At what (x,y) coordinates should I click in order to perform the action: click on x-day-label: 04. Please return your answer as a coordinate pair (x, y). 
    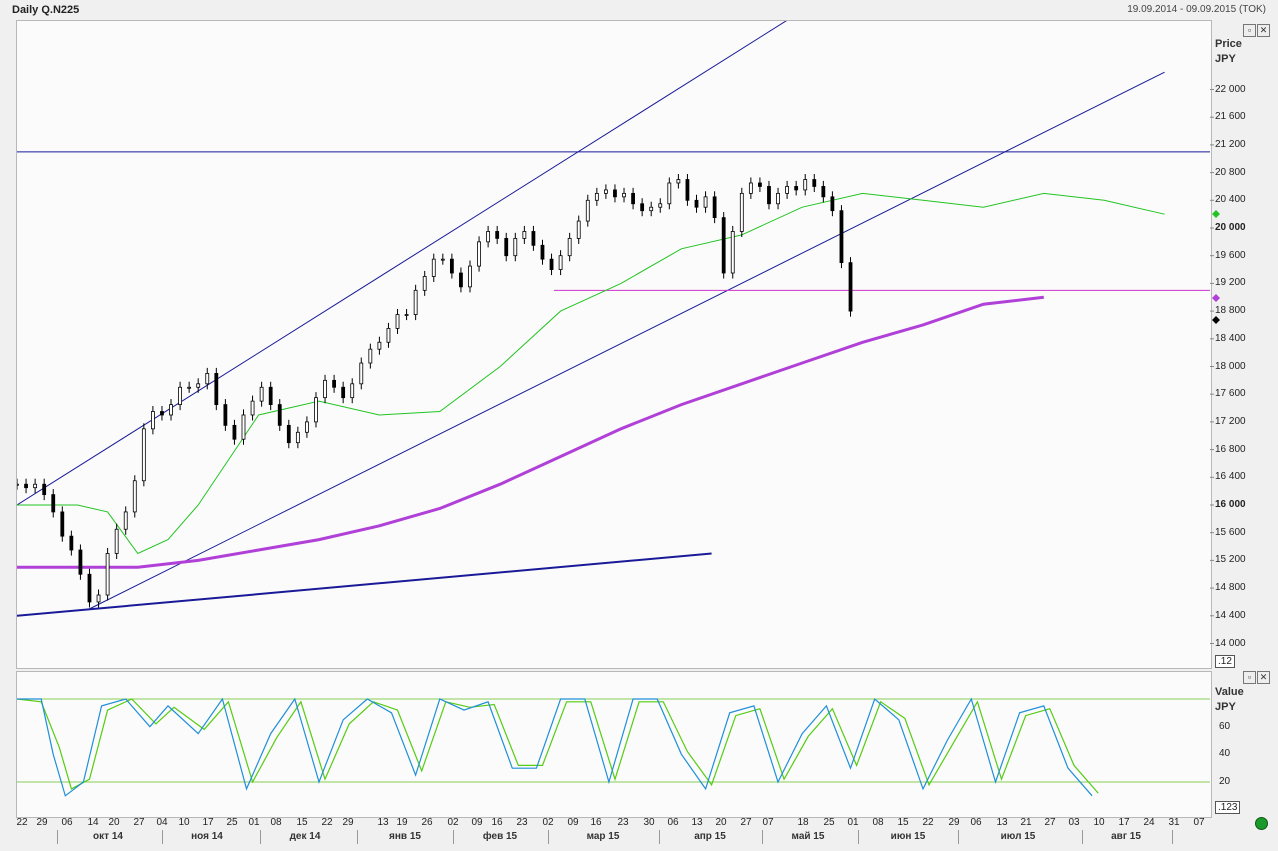
    Looking at the image, I should click on (162, 822).